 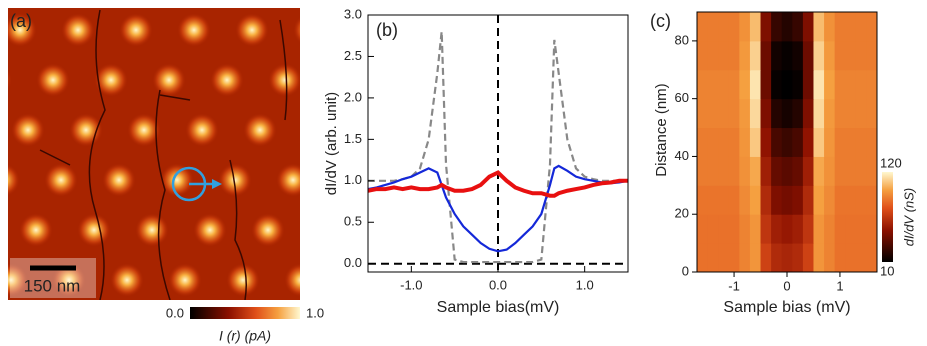 I want to click on y-tick-label: 20, so click(x=682, y=213).